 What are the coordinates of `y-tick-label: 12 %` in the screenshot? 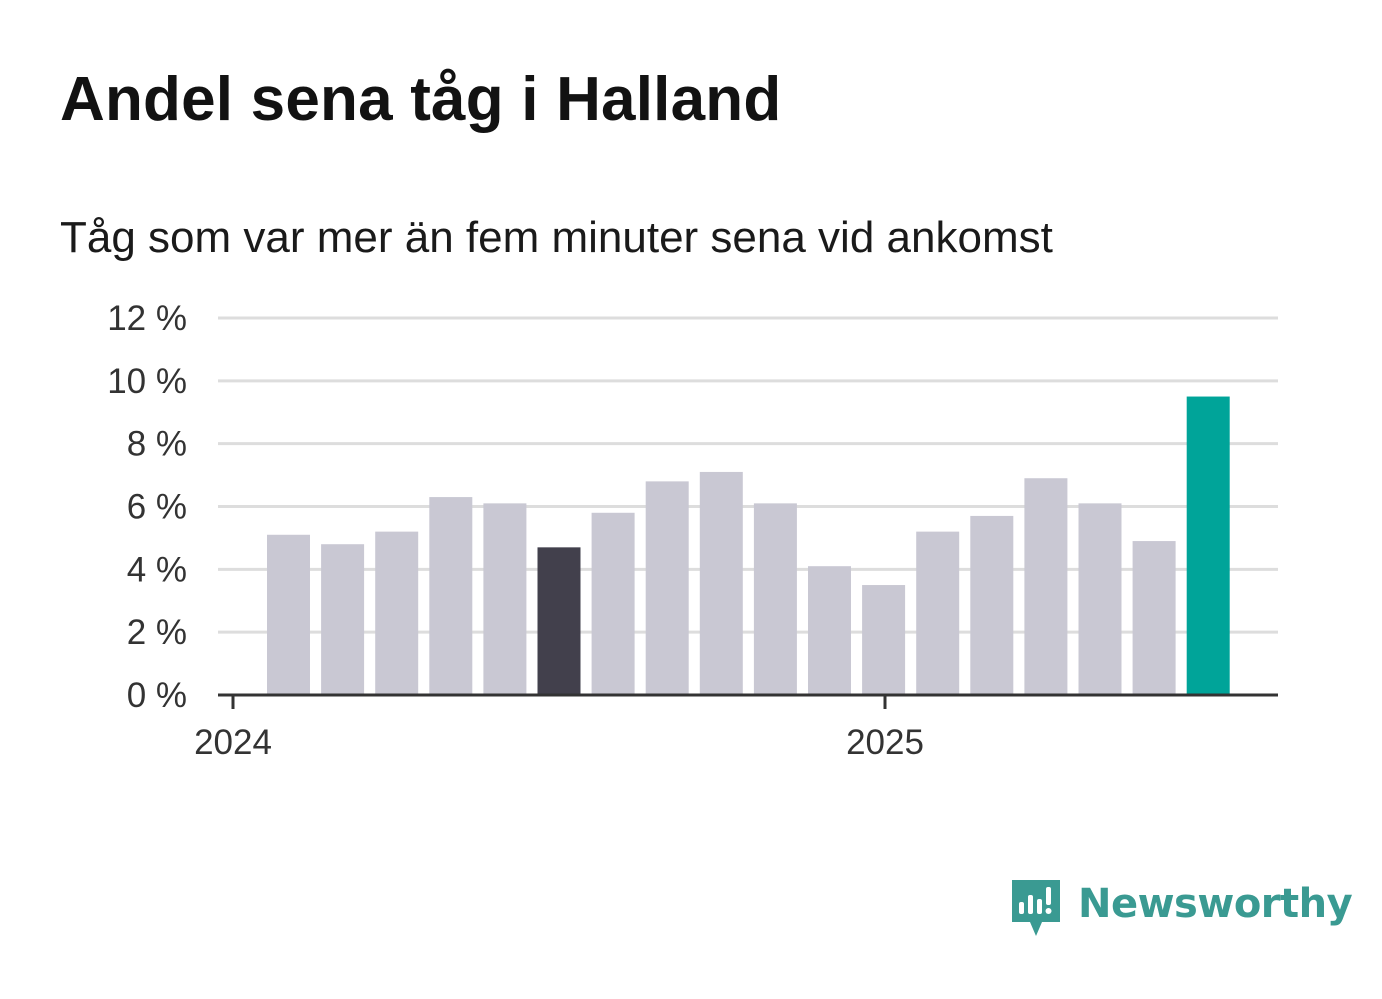 It's located at (147, 318).